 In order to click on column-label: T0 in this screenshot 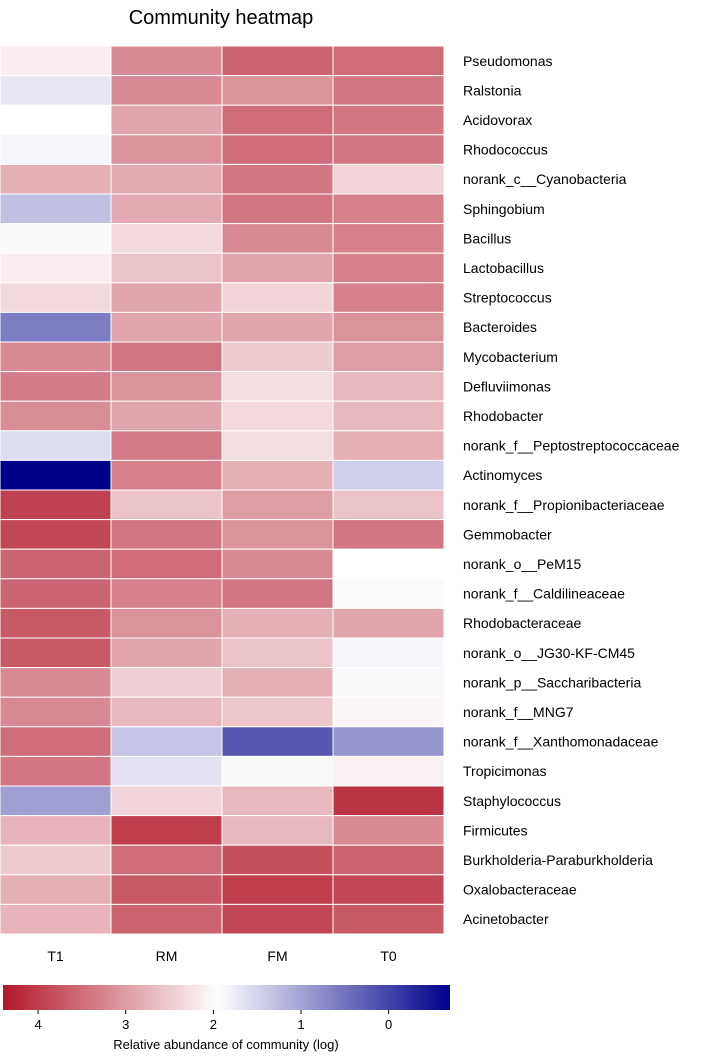, I will do `click(388, 956)`.